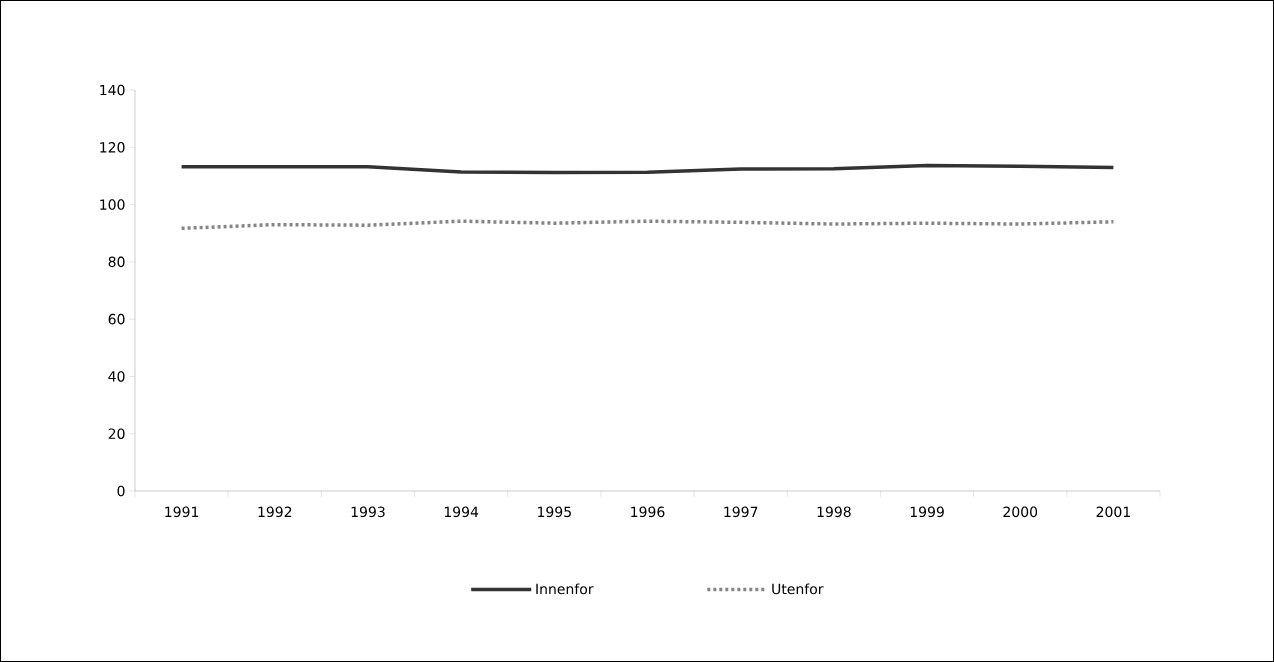 This screenshot has width=1274, height=662. Describe the element at coordinates (1020, 512) in the screenshot. I see `x-tick-label: 2000` at that location.